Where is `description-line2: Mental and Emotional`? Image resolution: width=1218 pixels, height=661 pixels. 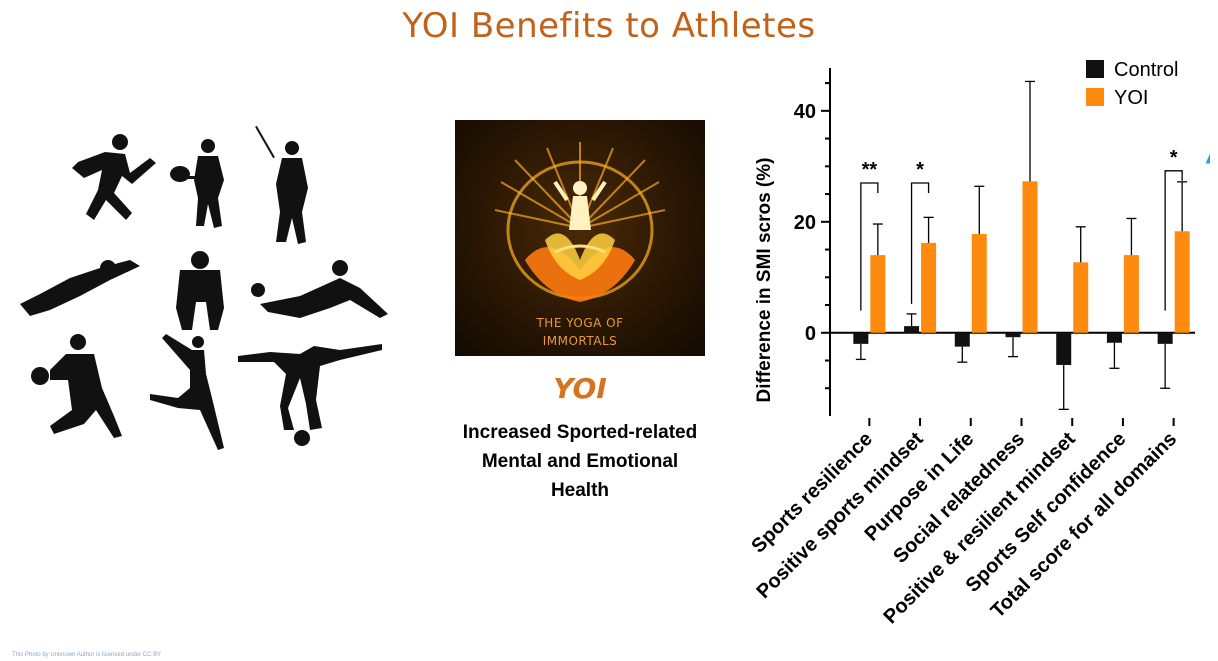 description-line2: Mental and Emotional is located at coordinates (580, 461).